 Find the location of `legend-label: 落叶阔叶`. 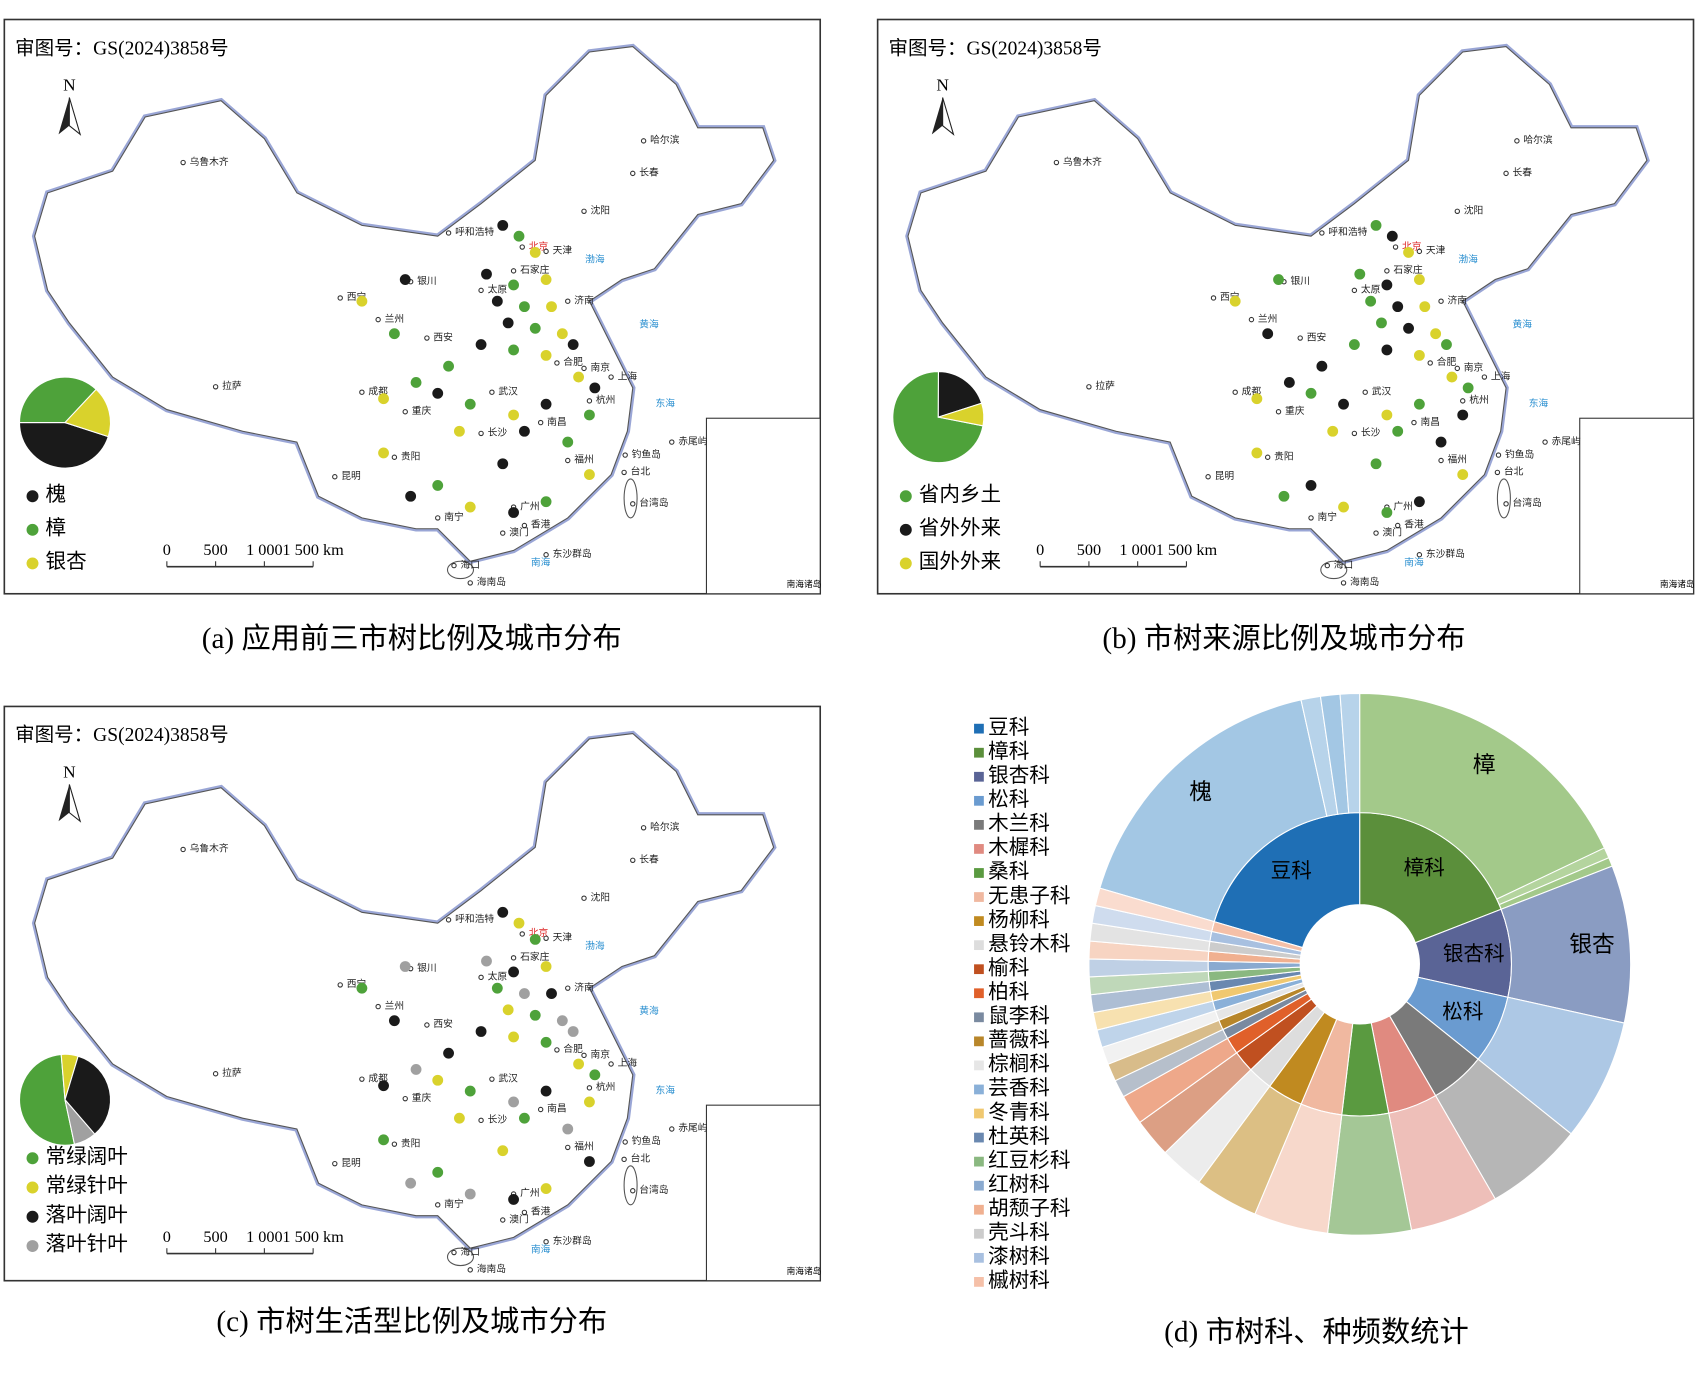

legend-label: 落叶阔叶 is located at coordinates (87, 1214).